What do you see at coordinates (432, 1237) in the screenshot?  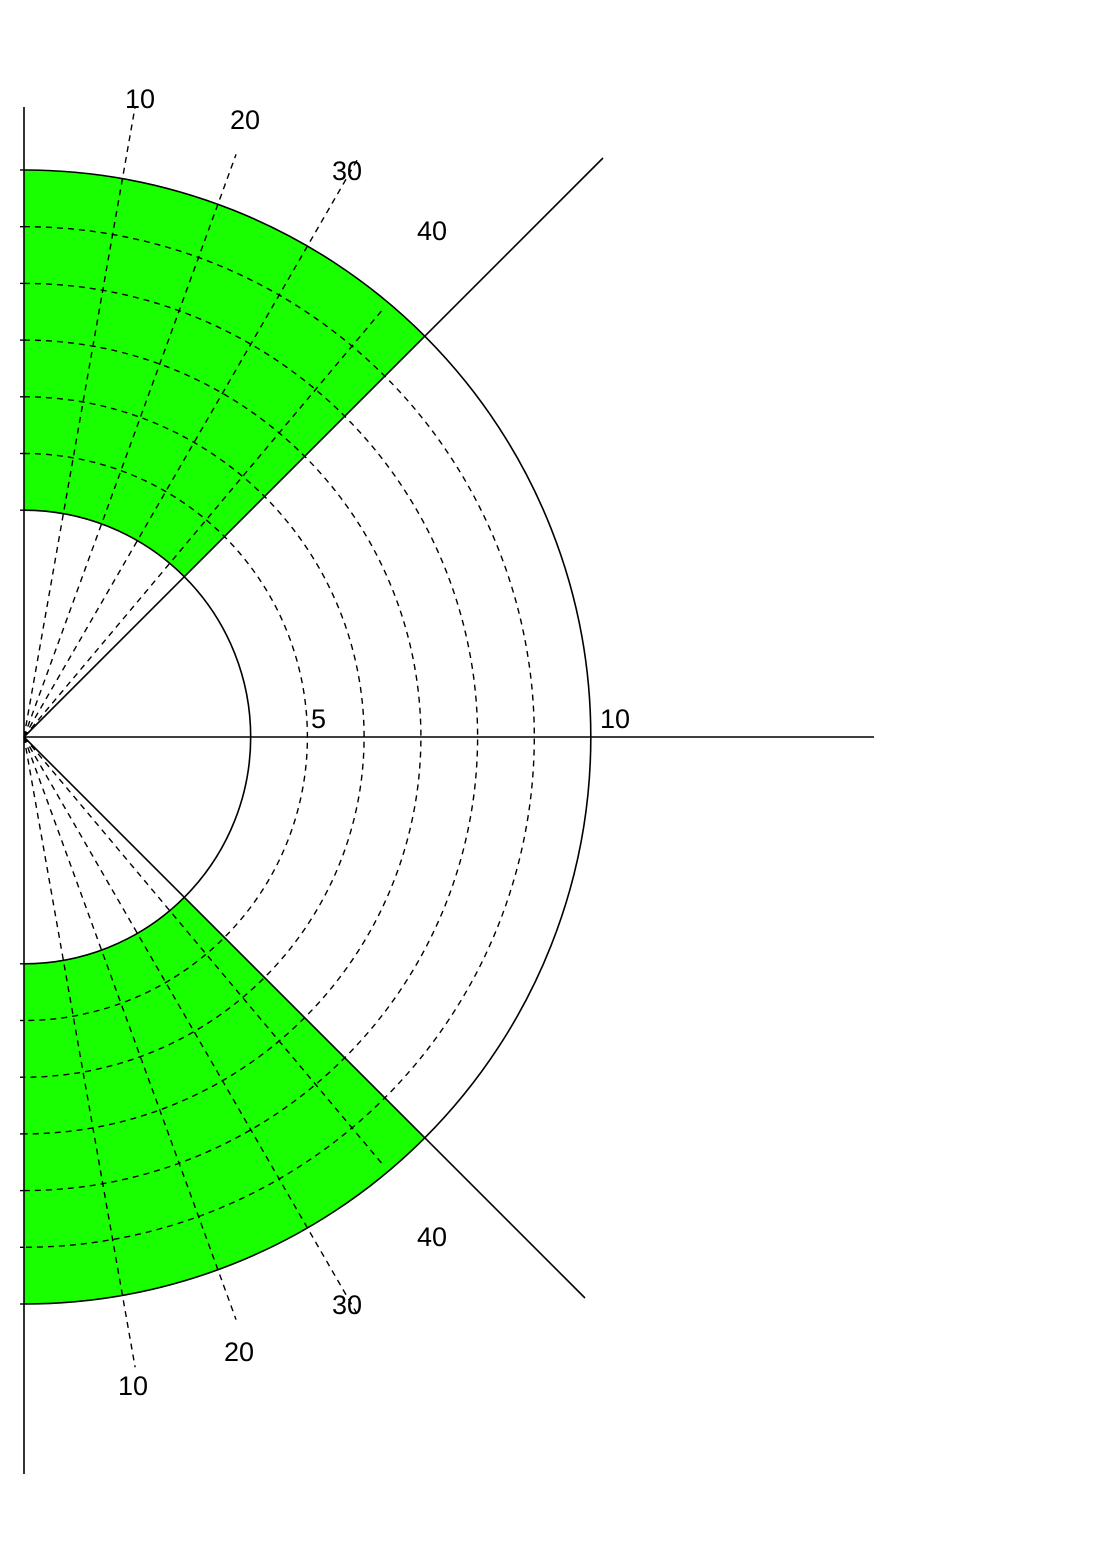 I see `bottom-angle-label-40: 40` at bounding box center [432, 1237].